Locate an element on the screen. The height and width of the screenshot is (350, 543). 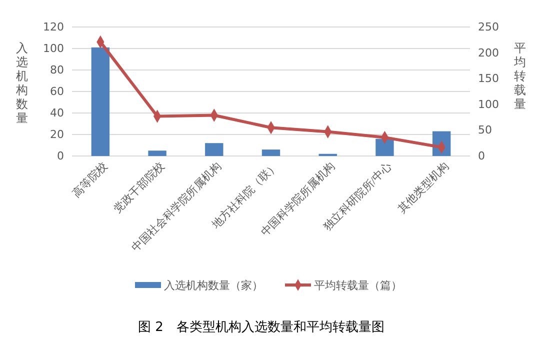
y-tick-label: 20 is located at coordinates (57, 135).